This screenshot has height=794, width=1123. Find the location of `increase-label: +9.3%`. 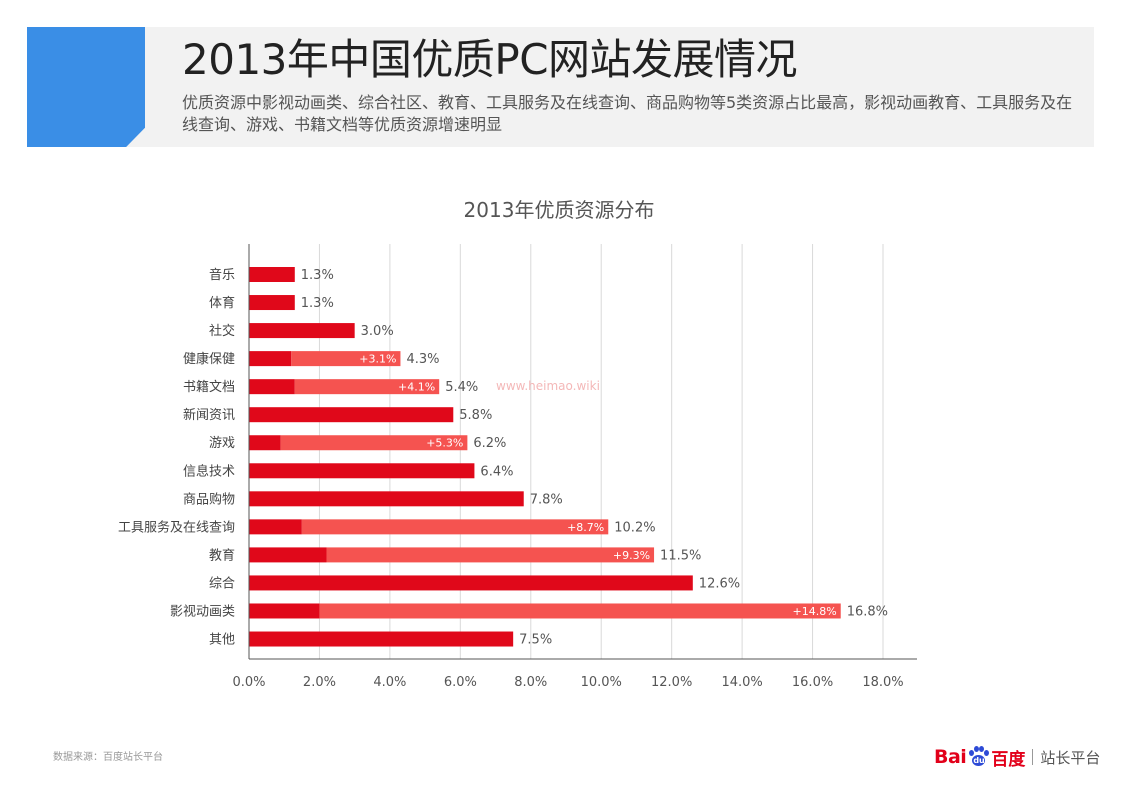

increase-label: +9.3% is located at coordinates (631, 555).